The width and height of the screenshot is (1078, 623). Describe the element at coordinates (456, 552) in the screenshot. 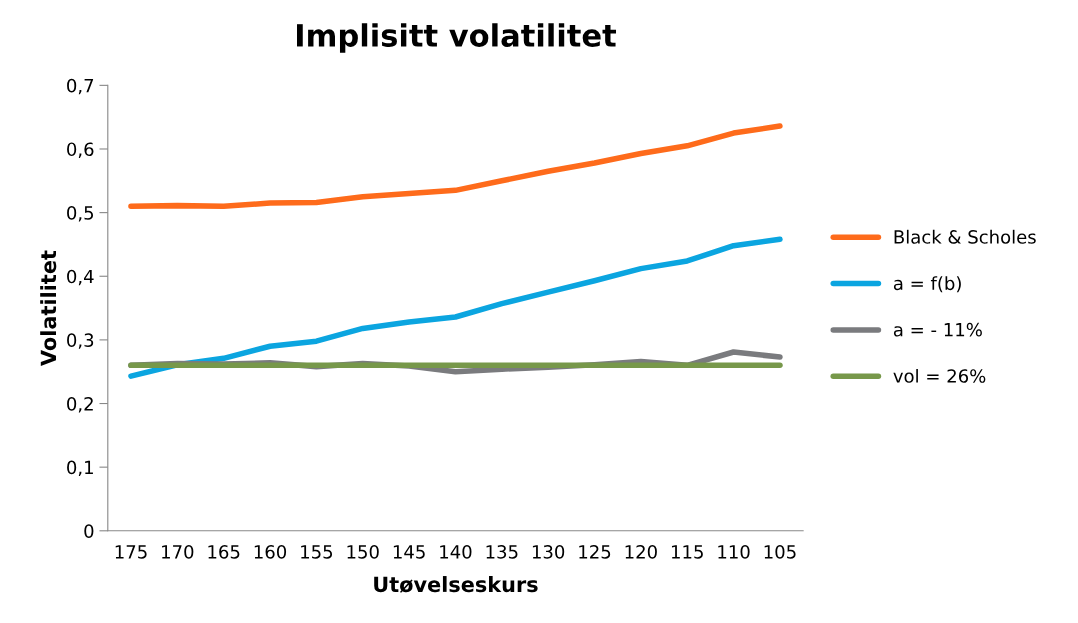

I see `x-tick-label: 140` at that location.